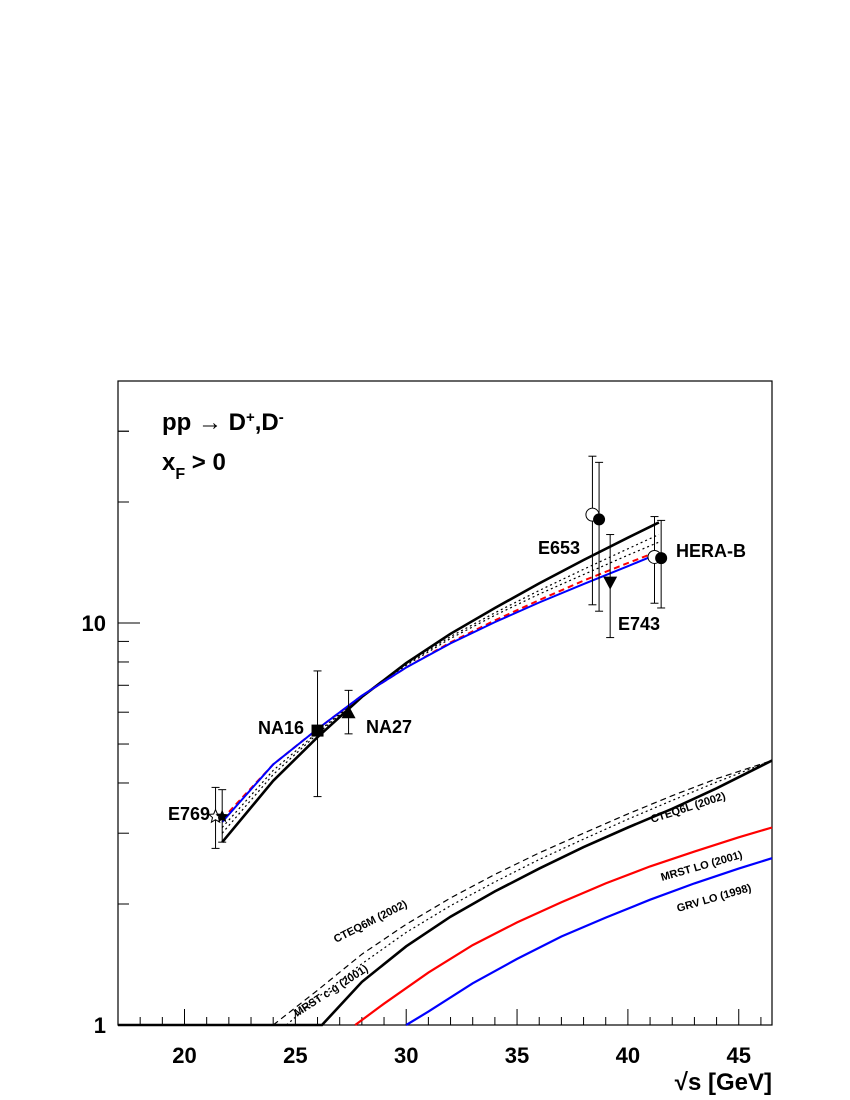 The image size is (850, 1100). Describe the element at coordinates (204, 422) in the screenshot. I see `title-main: pp → D` at that location.